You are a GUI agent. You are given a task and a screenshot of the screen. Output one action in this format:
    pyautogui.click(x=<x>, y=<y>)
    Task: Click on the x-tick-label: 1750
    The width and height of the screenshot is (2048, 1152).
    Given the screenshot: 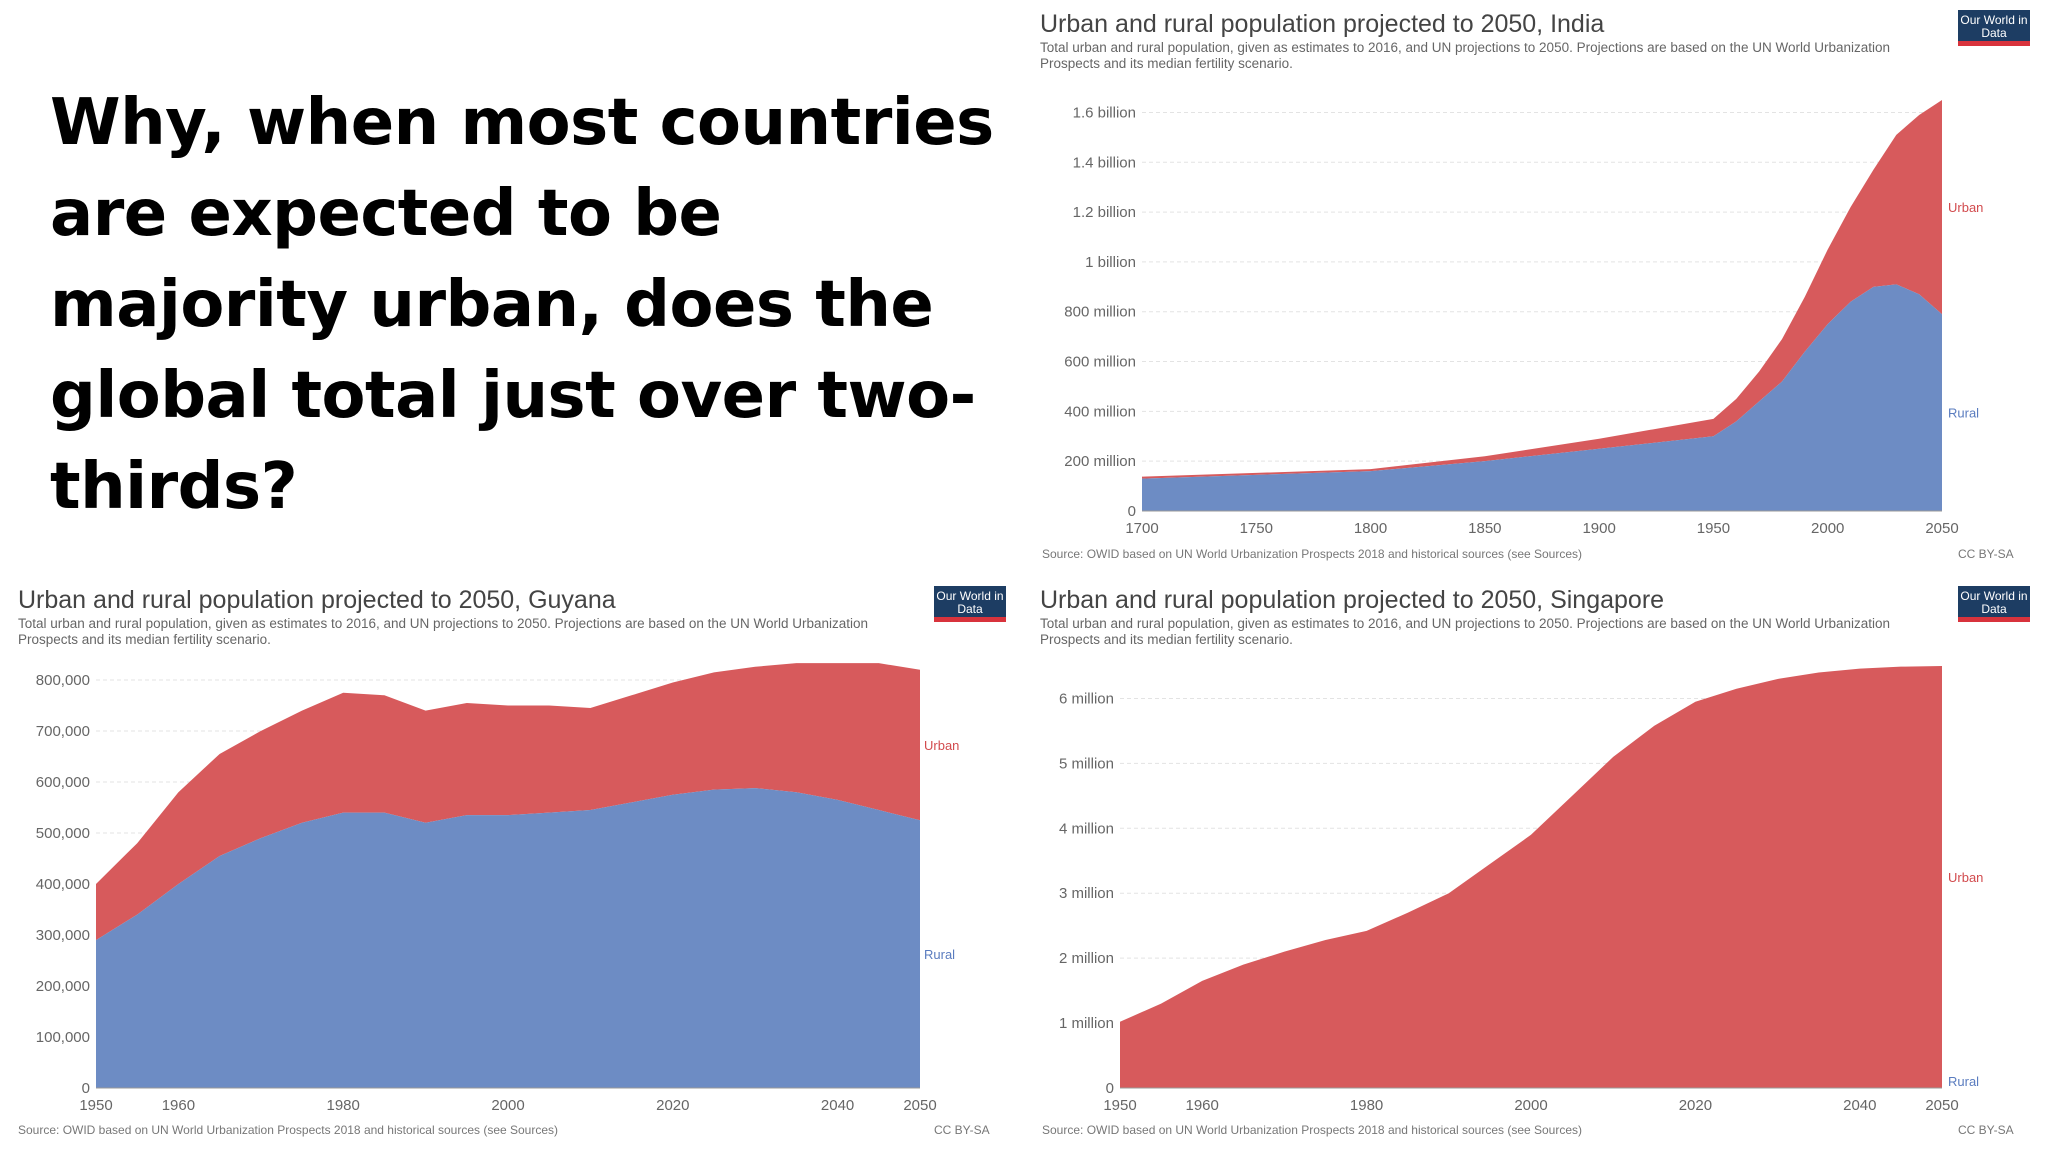 What is the action you would take?
    pyautogui.click(x=1256, y=528)
    